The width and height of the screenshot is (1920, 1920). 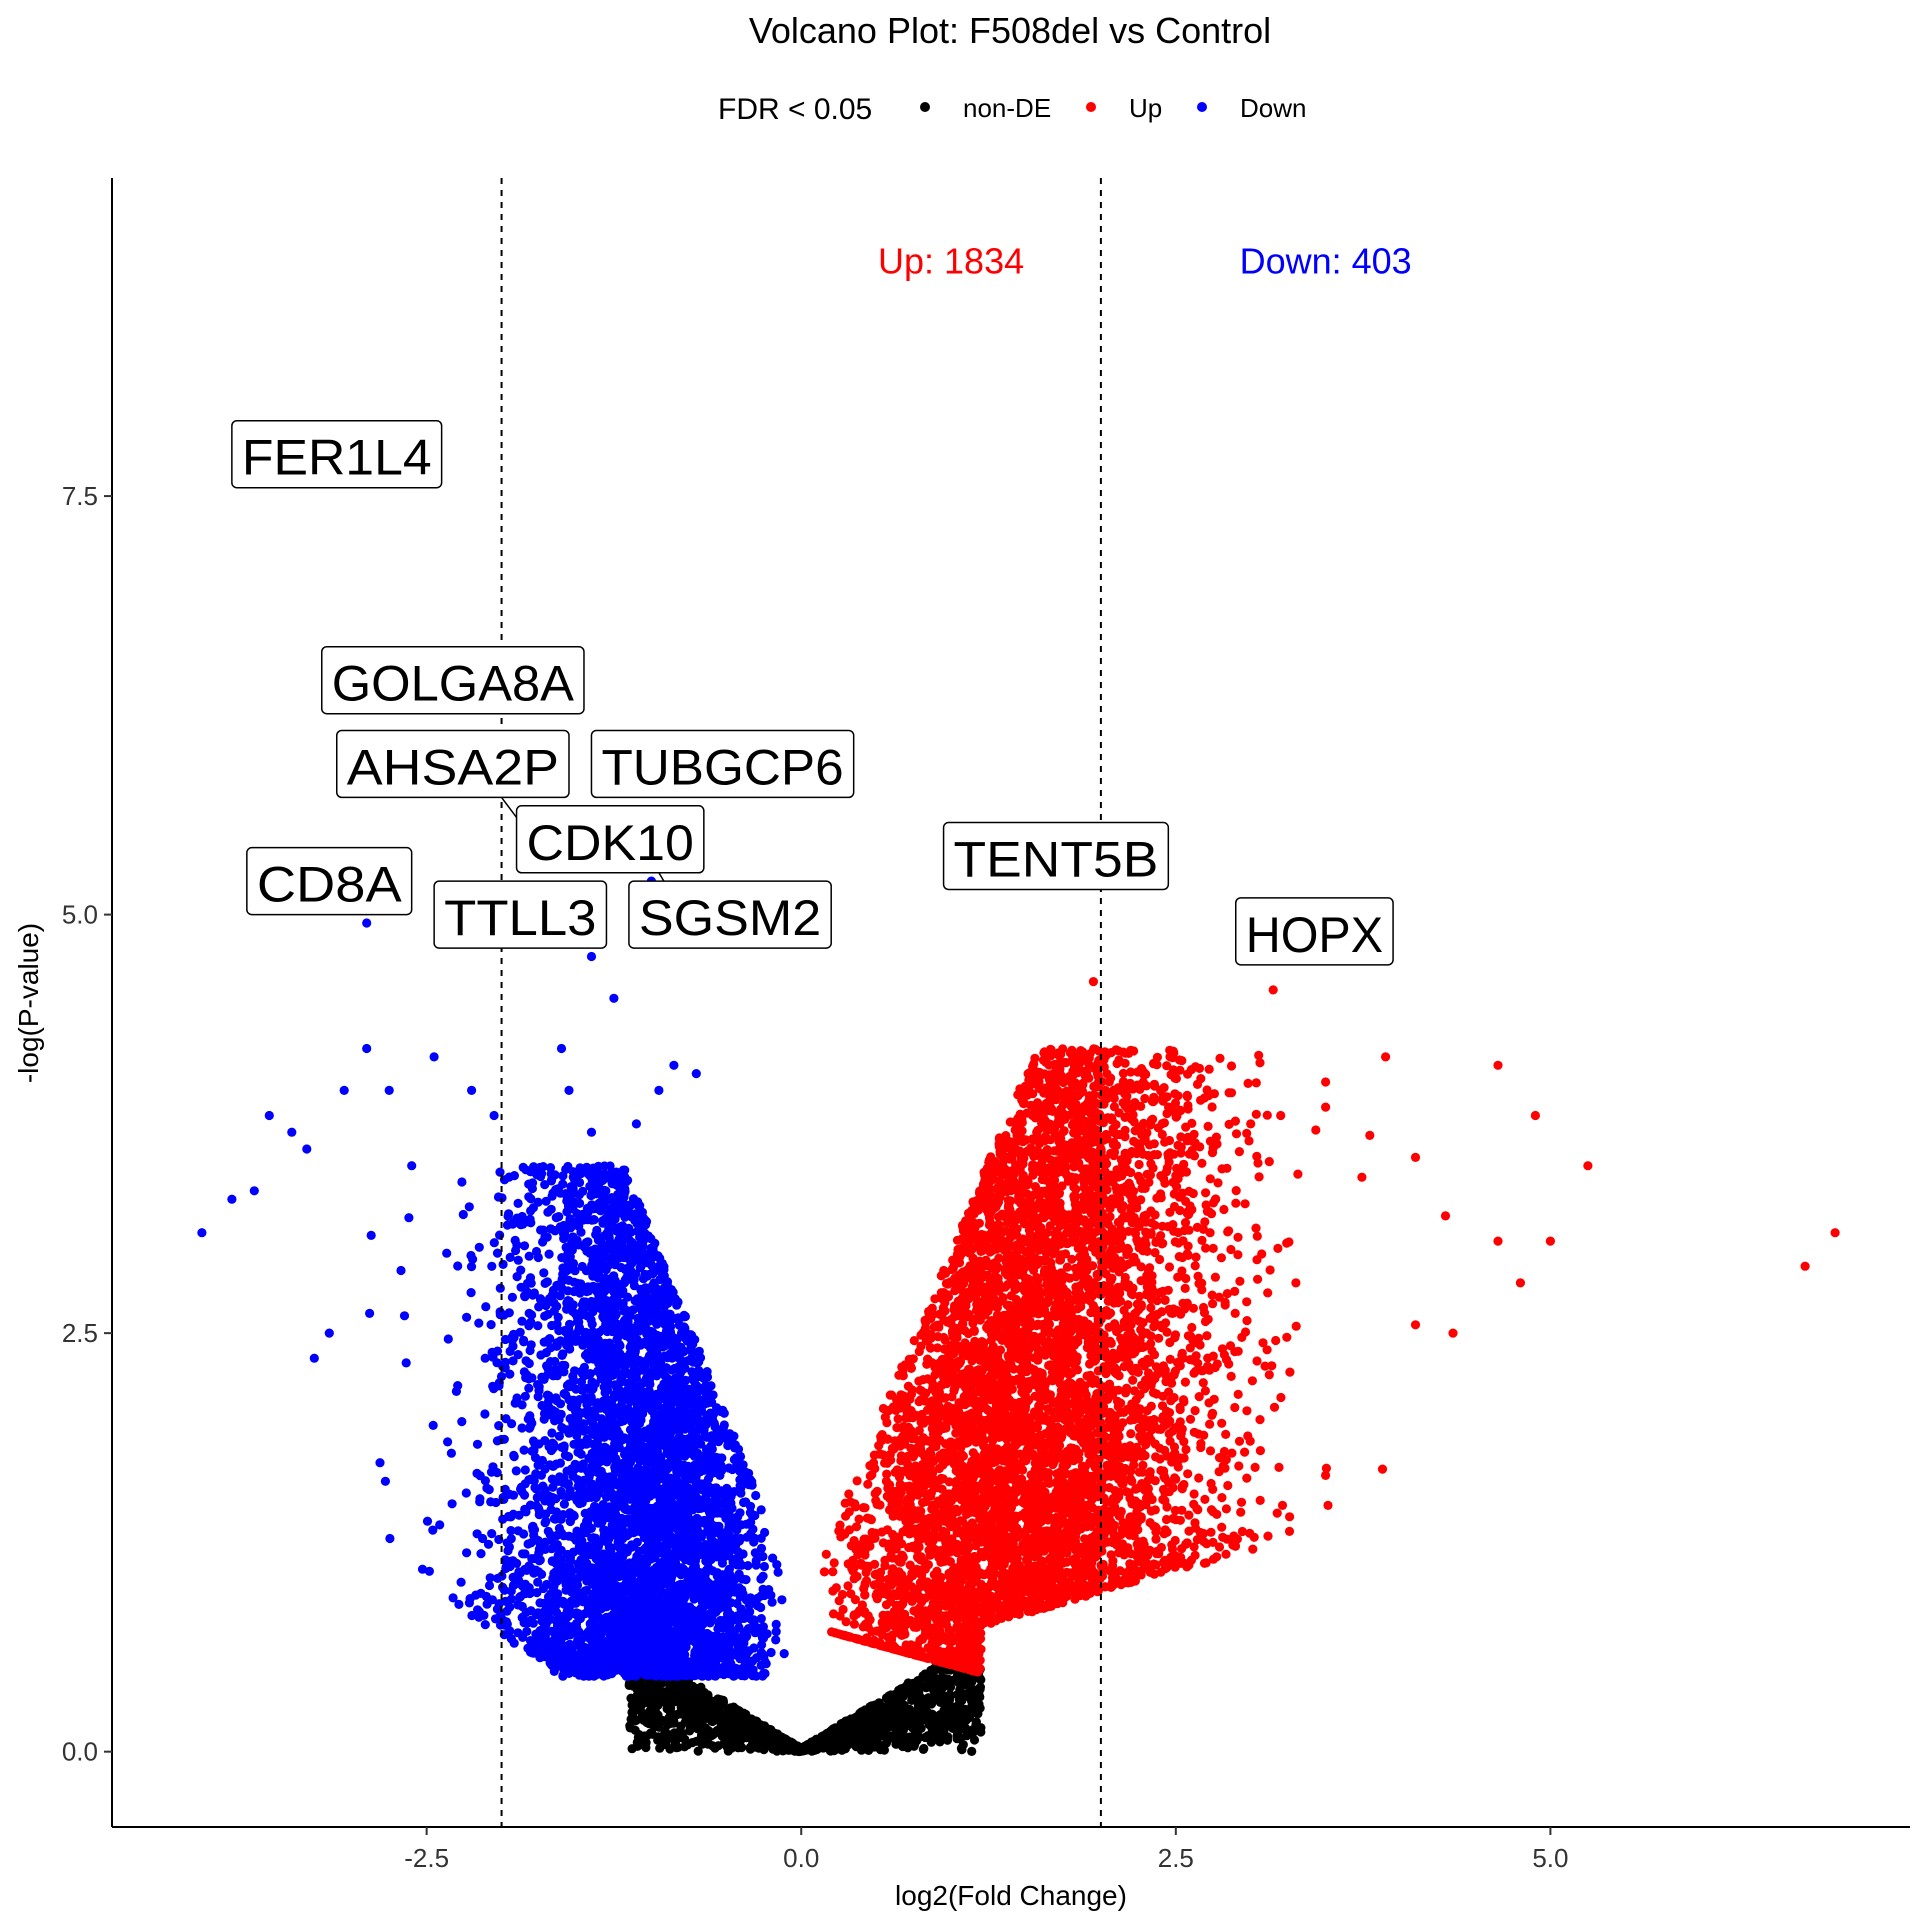 I want to click on legend-label-down: Down, so click(x=1273, y=108).